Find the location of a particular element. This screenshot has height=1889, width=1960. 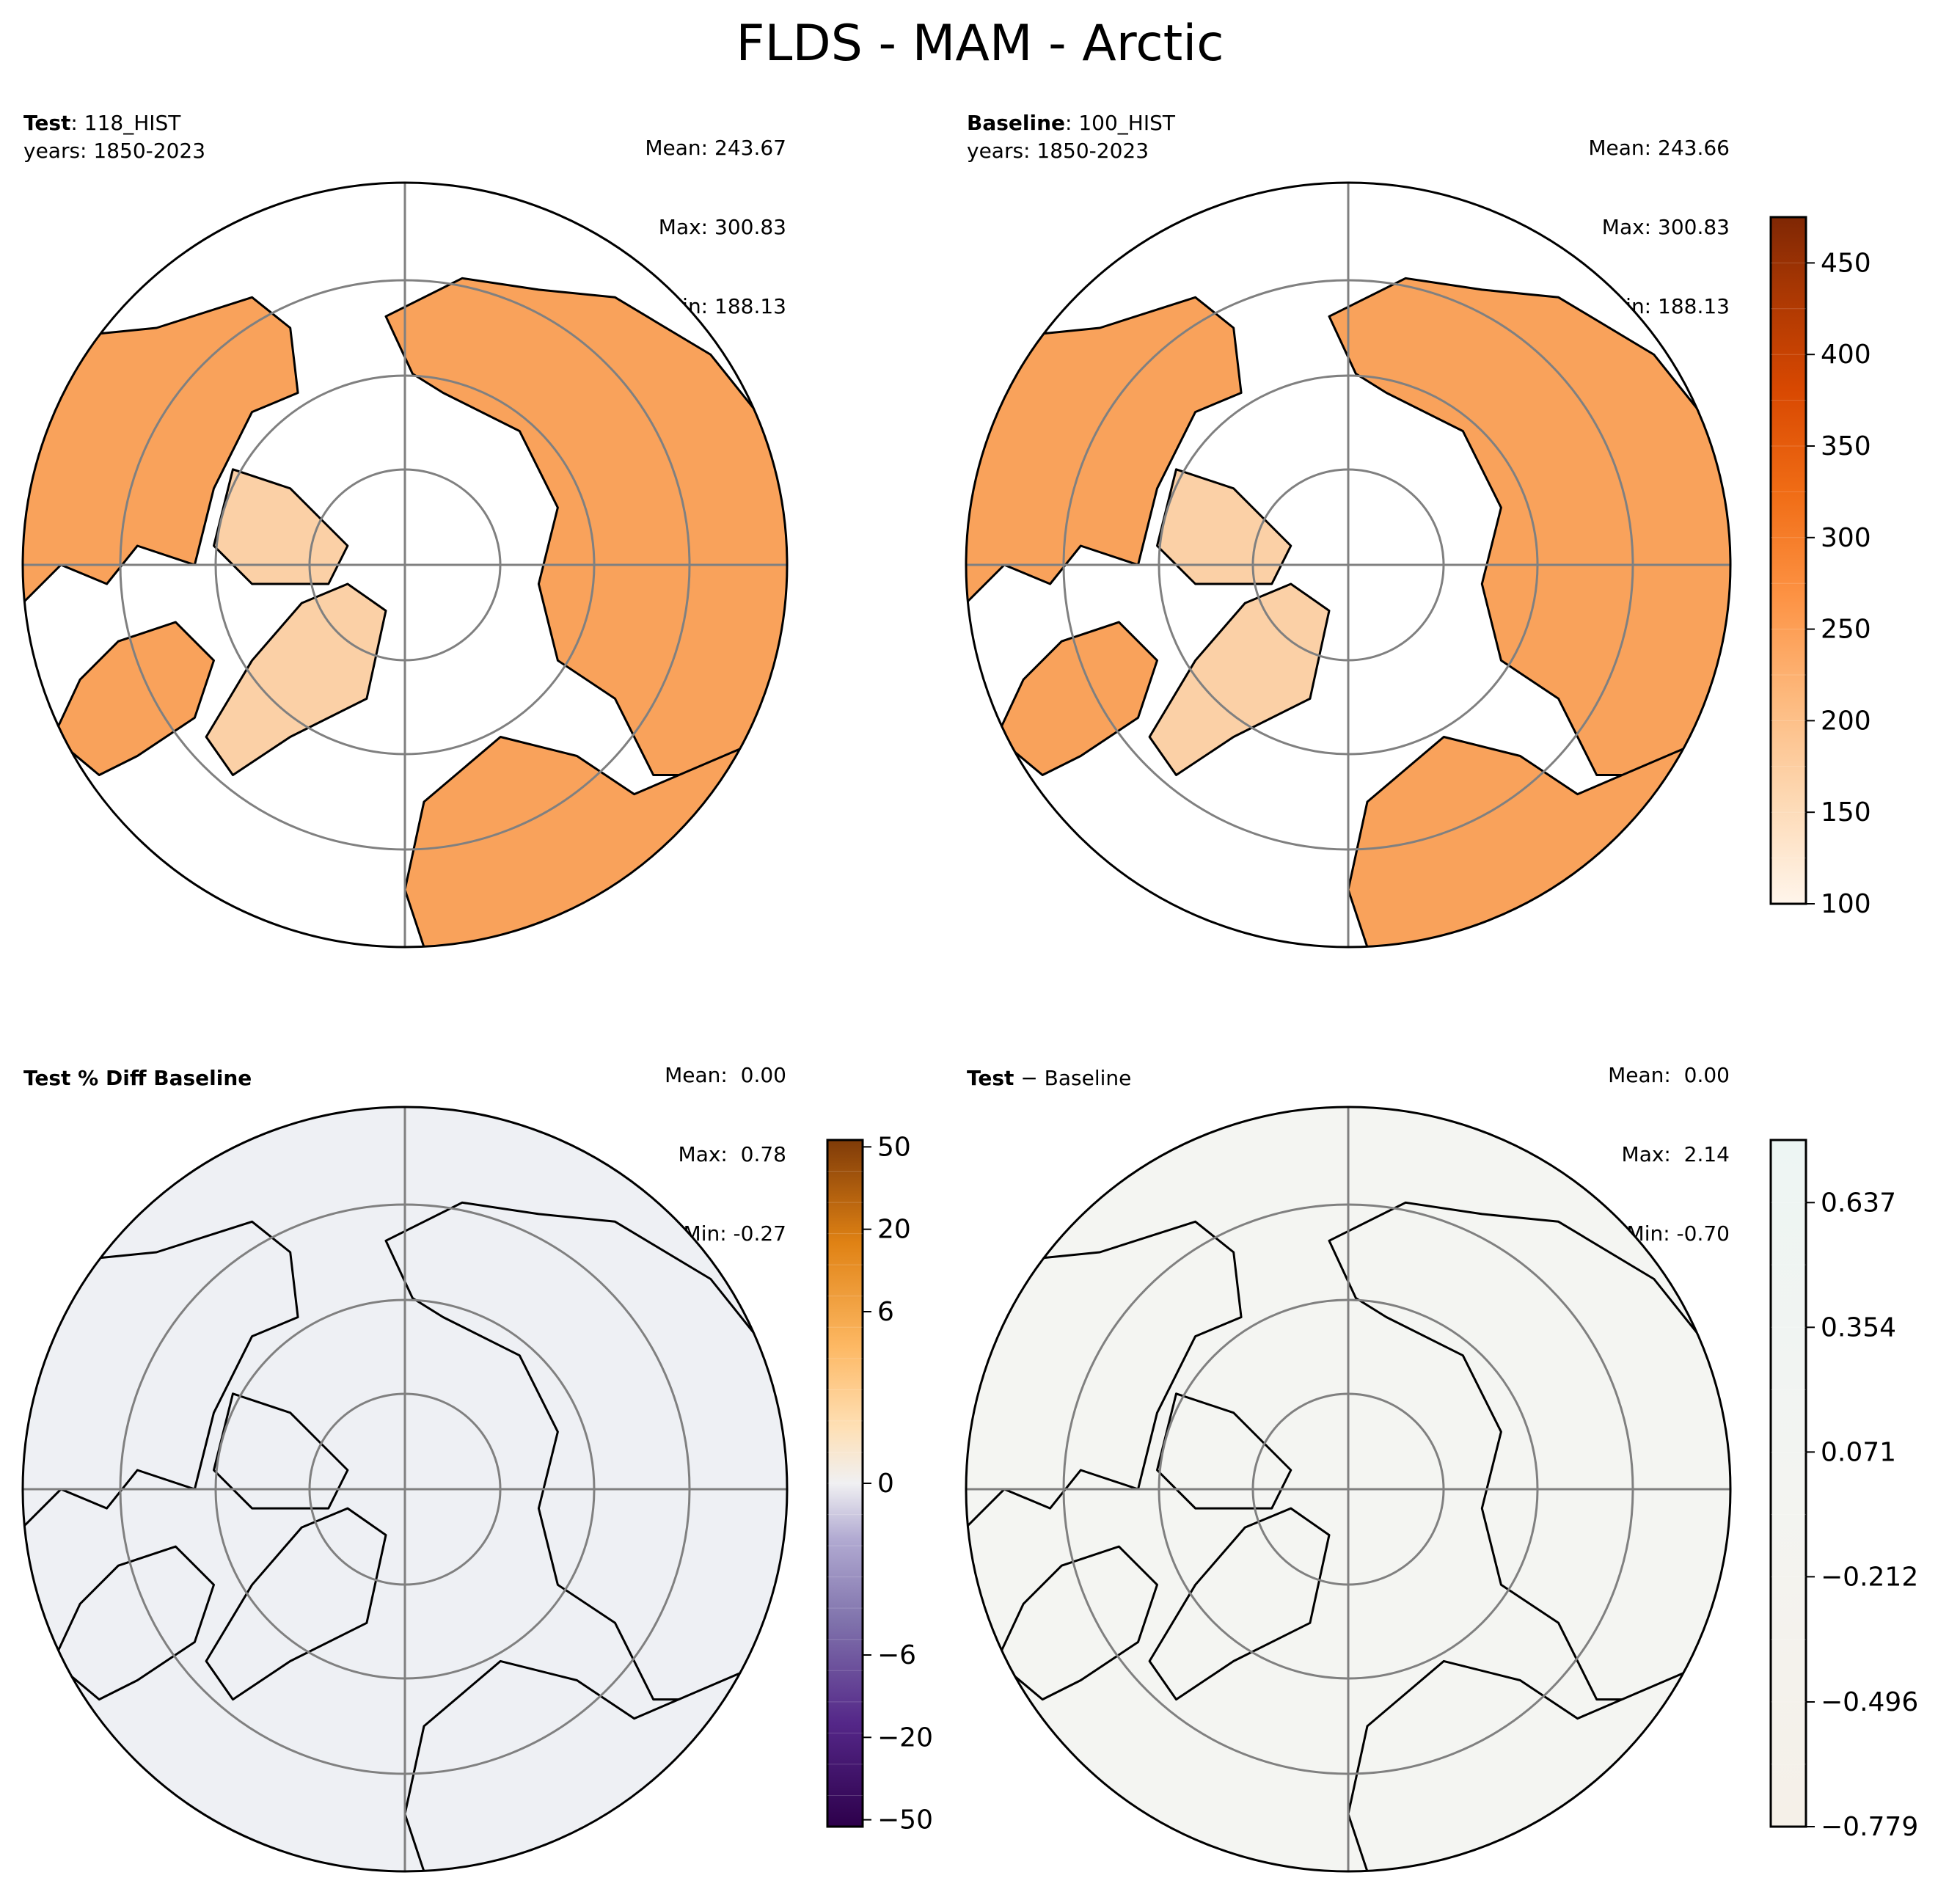

colorbar-full-field-tick-label: 450 is located at coordinates (1846, 263).